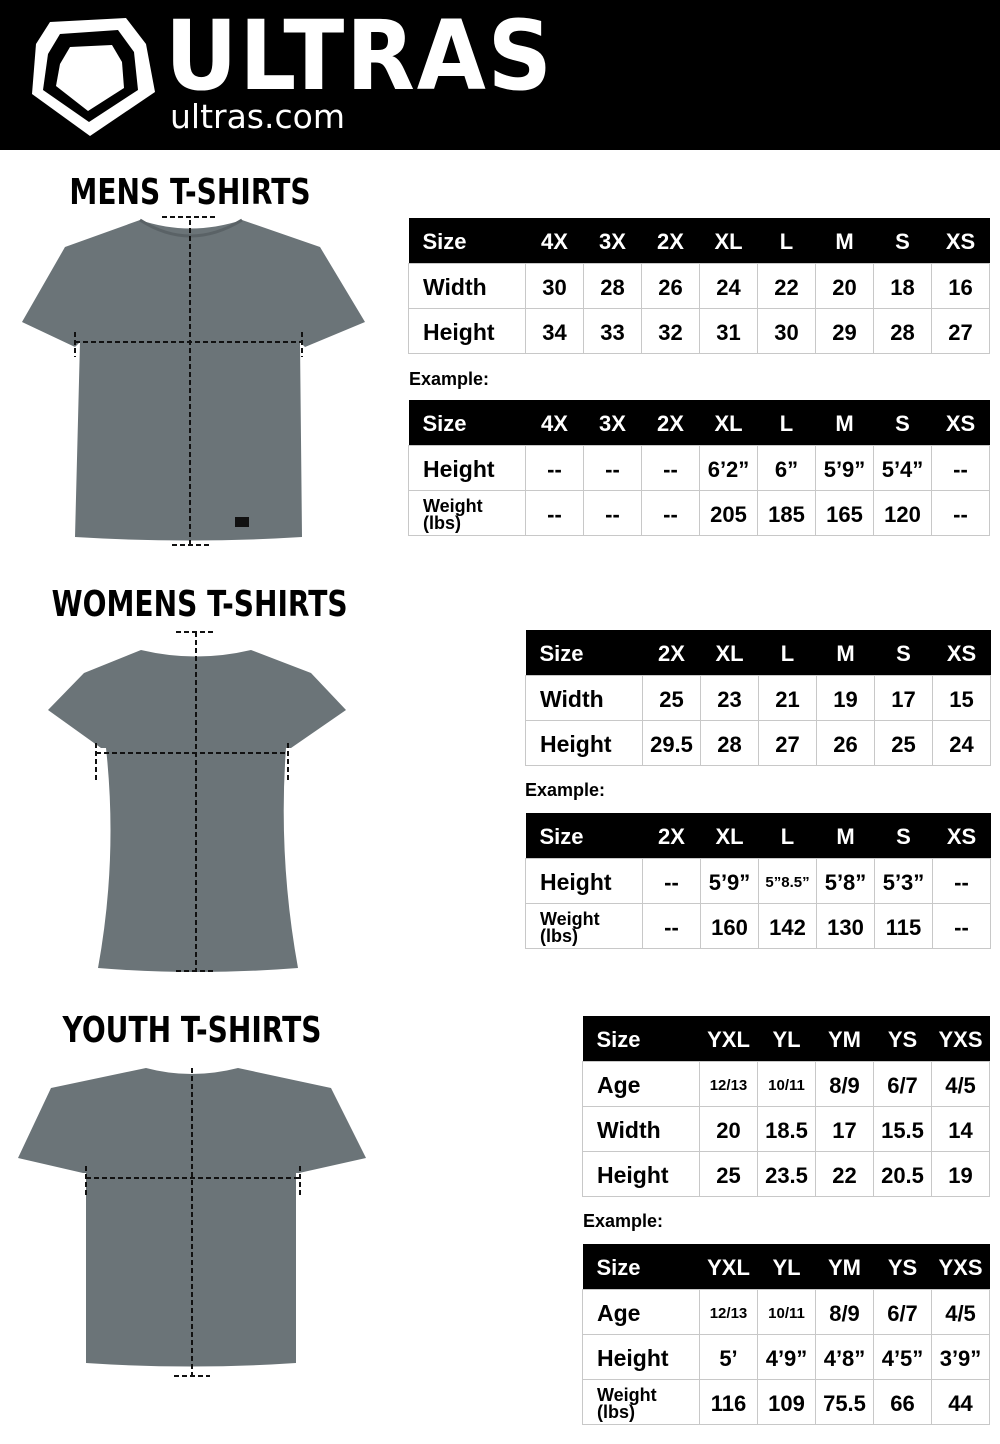 Image resolution: width=1000 pixels, height=1444 pixels. What do you see at coordinates (902, 1128) in the screenshot?
I see `table-cell: 15.5` at bounding box center [902, 1128].